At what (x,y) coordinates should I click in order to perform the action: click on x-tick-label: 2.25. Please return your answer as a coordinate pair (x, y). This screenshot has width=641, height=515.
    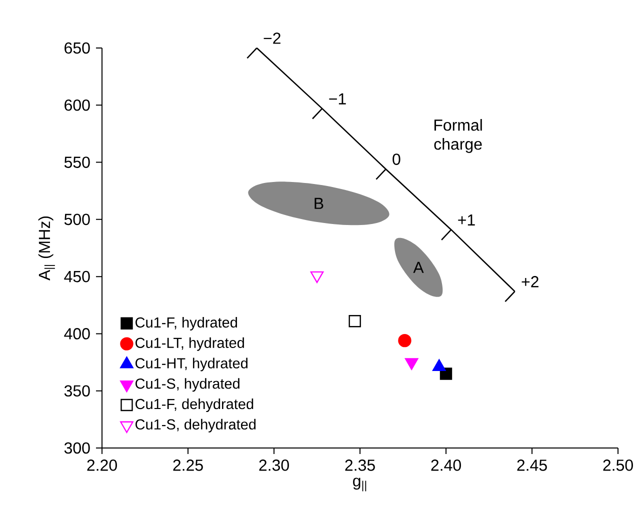
    Looking at the image, I should click on (188, 465).